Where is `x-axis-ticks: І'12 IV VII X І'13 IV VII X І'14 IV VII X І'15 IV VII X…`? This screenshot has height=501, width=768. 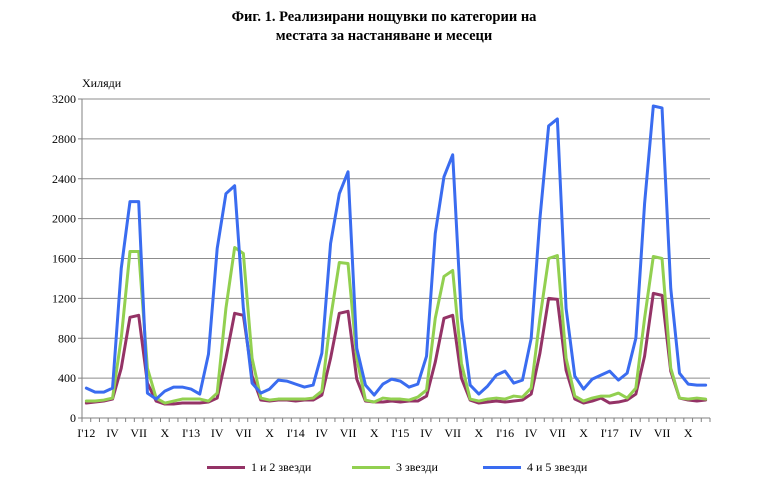 x-axis-ticks: І'12 IV VII X І'13 IV VII X І'14 IV VII X І'15 IV VII X… is located at coordinates (394, 429).